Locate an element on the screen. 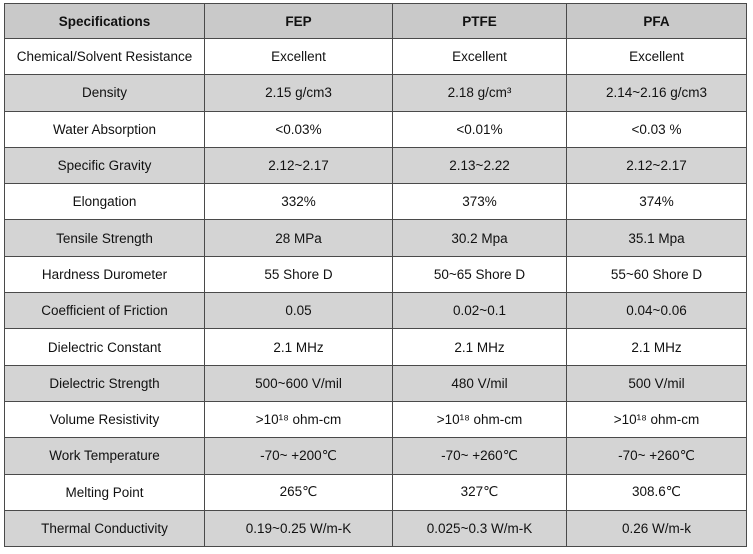 This screenshot has width=753, height=554. fep-value-cell: <0.03% is located at coordinates (298, 129).